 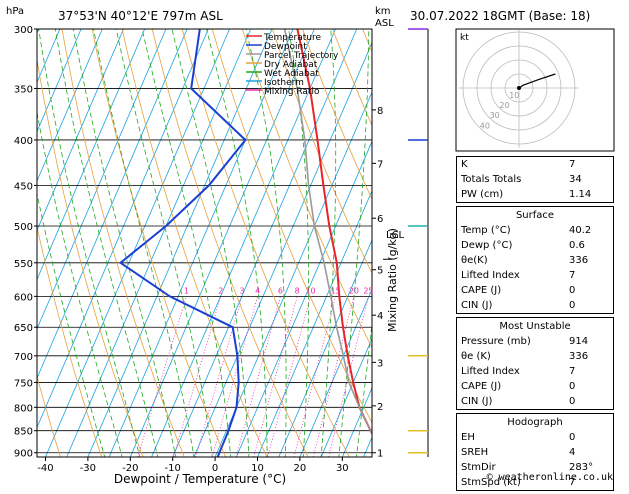 What do you see at coordinates (284, 83) in the screenshot?
I see `legend-label: Isotherm` at bounding box center [284, 83].